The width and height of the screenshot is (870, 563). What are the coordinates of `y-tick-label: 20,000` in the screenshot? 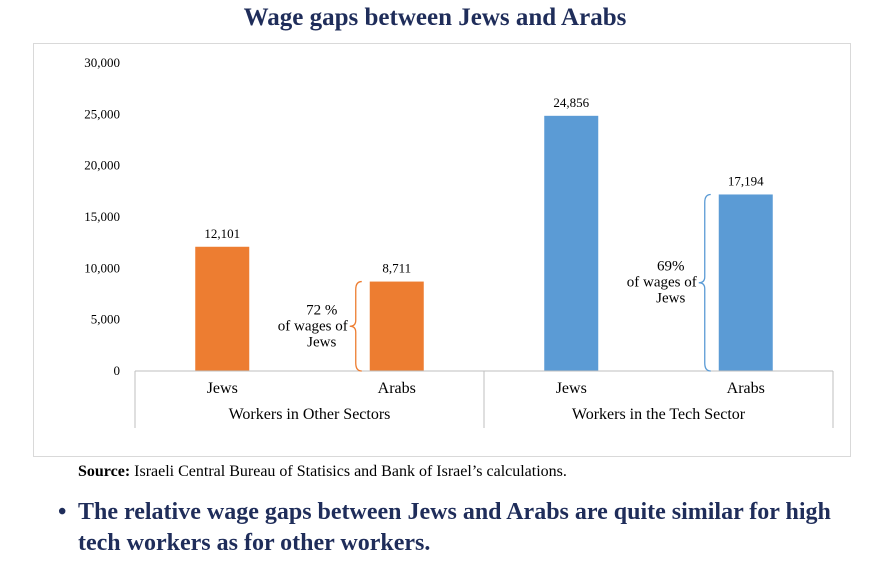 It's located at (102, 165).